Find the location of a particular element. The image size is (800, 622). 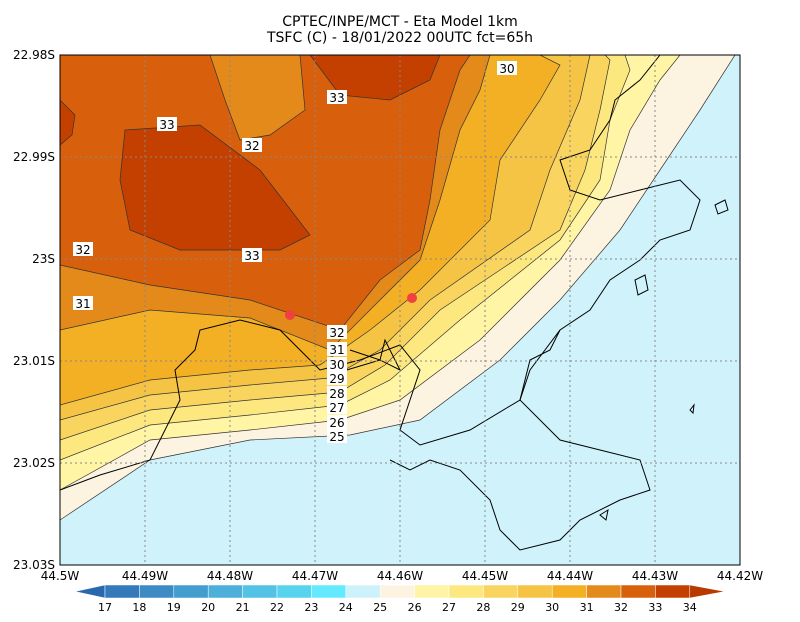

lon-tick-label: 44.46W is located at coordinates (400, 576).